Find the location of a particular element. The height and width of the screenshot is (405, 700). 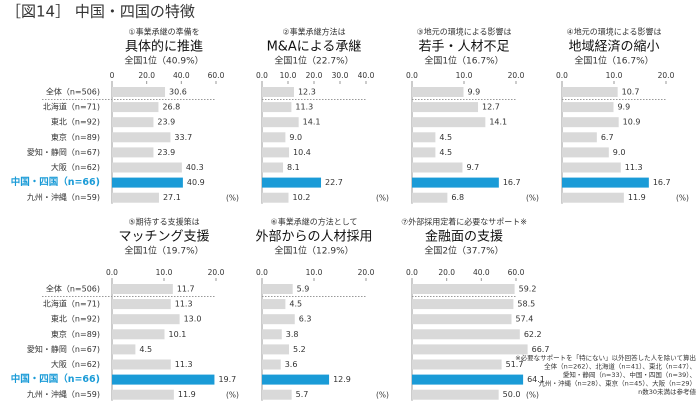

note: 全体（n=262）、北海道（n=41）、東北（n=47）、 is located at coordinates (620, 366).